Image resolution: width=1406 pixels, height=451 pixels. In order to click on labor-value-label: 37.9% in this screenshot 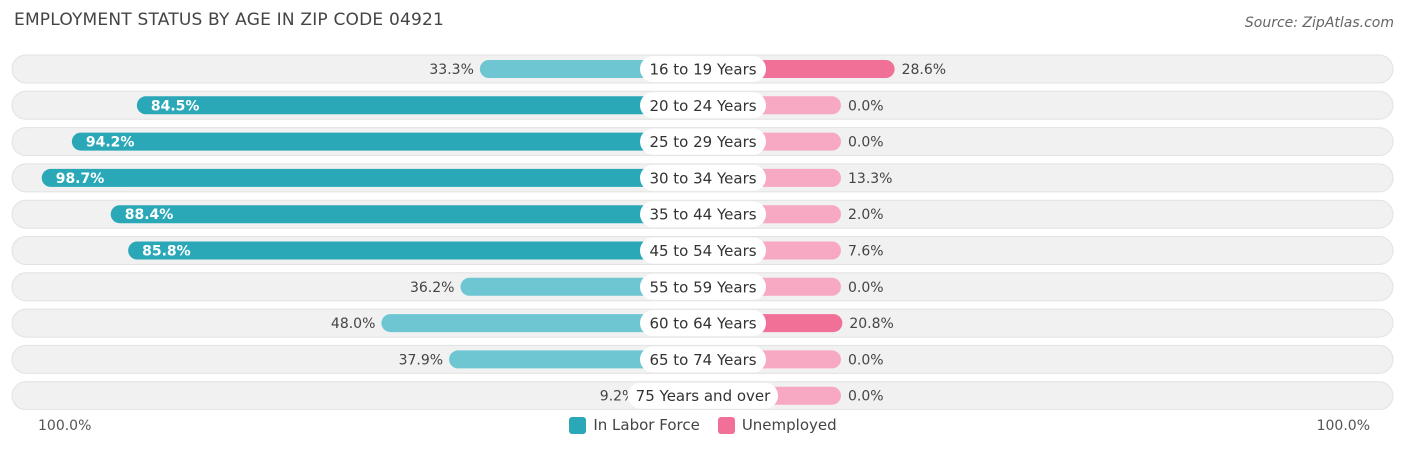, I will do `click(421, 360)`.